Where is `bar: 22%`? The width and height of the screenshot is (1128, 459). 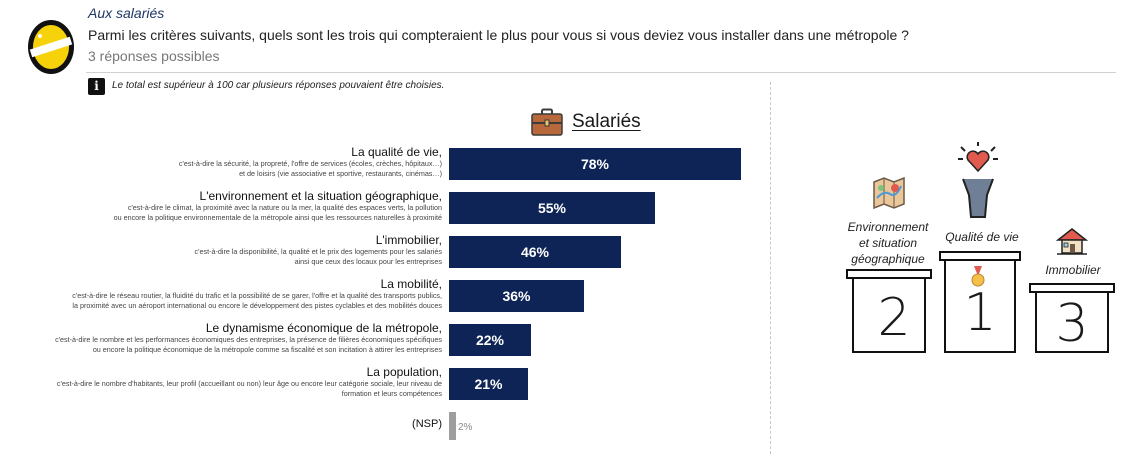
bar: 22% is located at coordinates (490, 340).